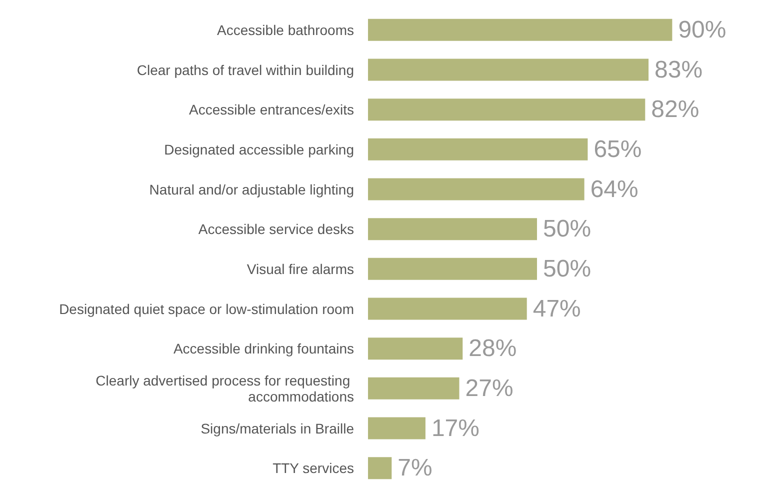 This screenshot has height=496, width=764. I want to click on data-label: 90%, so click(702, 30).